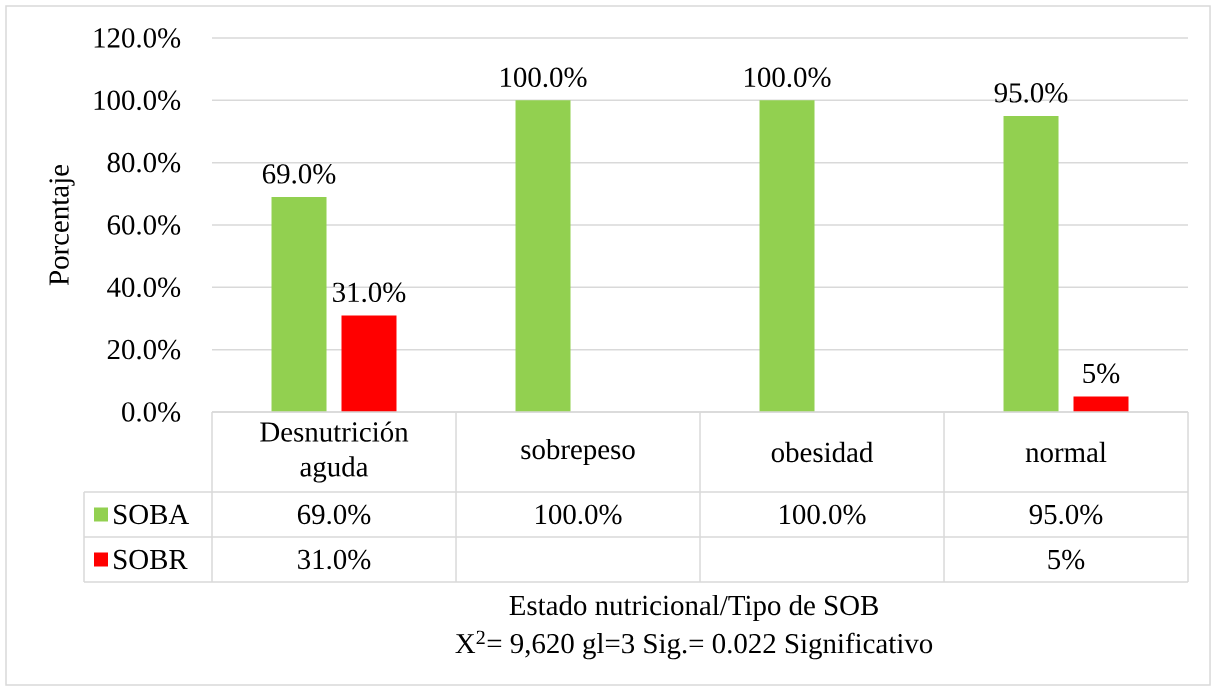 The image size is (1216, 691). I want to click on data-label: 69.0%, so click(334, 514).